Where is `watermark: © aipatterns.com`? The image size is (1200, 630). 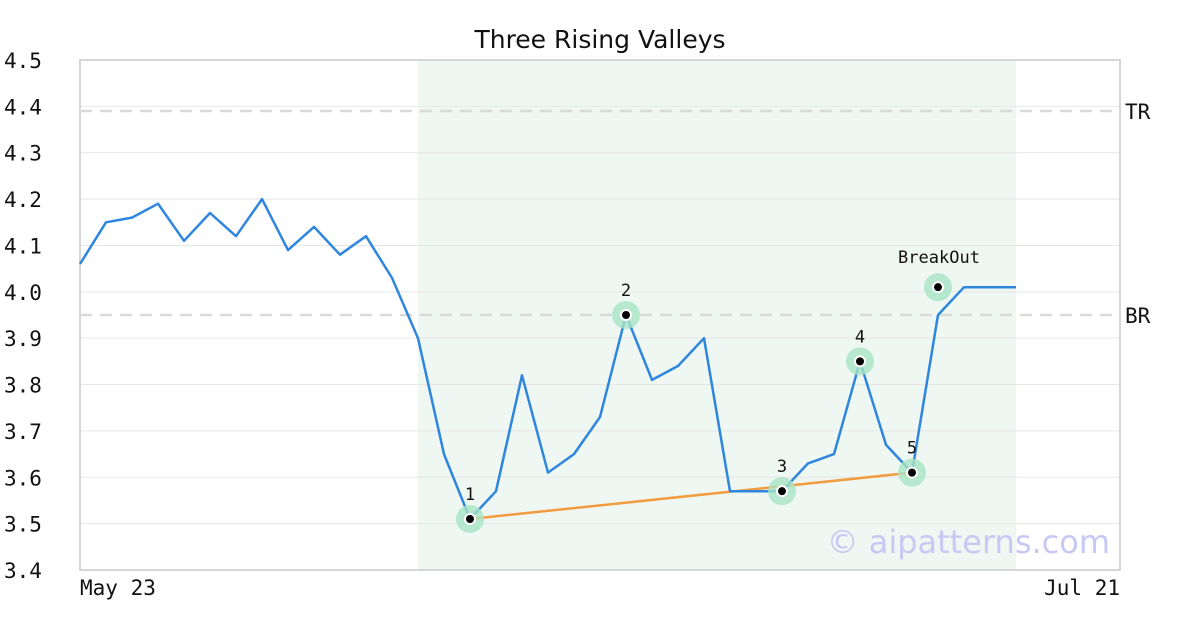 watermark: © aipatterns.com is located at coordinates (968, 542).